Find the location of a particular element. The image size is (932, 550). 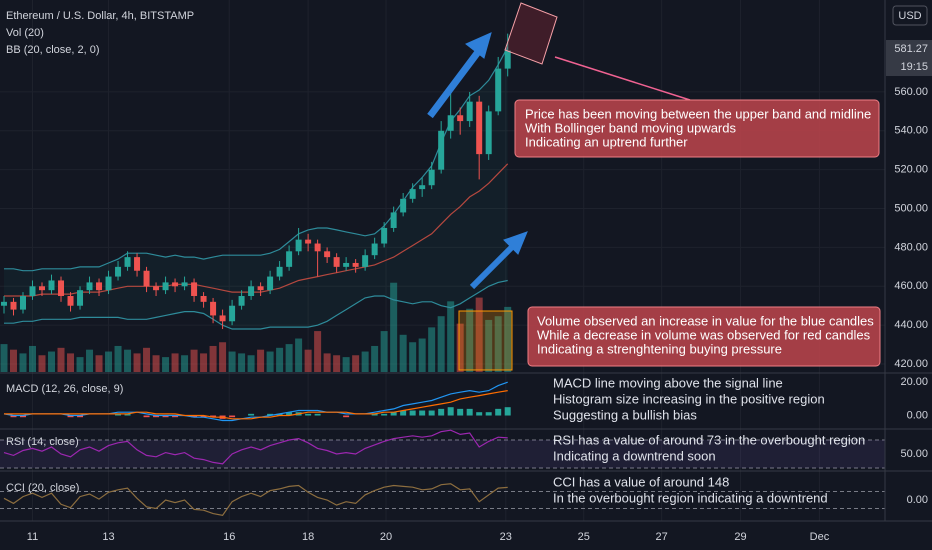

annotation-box is located at coordinates (704, 336).